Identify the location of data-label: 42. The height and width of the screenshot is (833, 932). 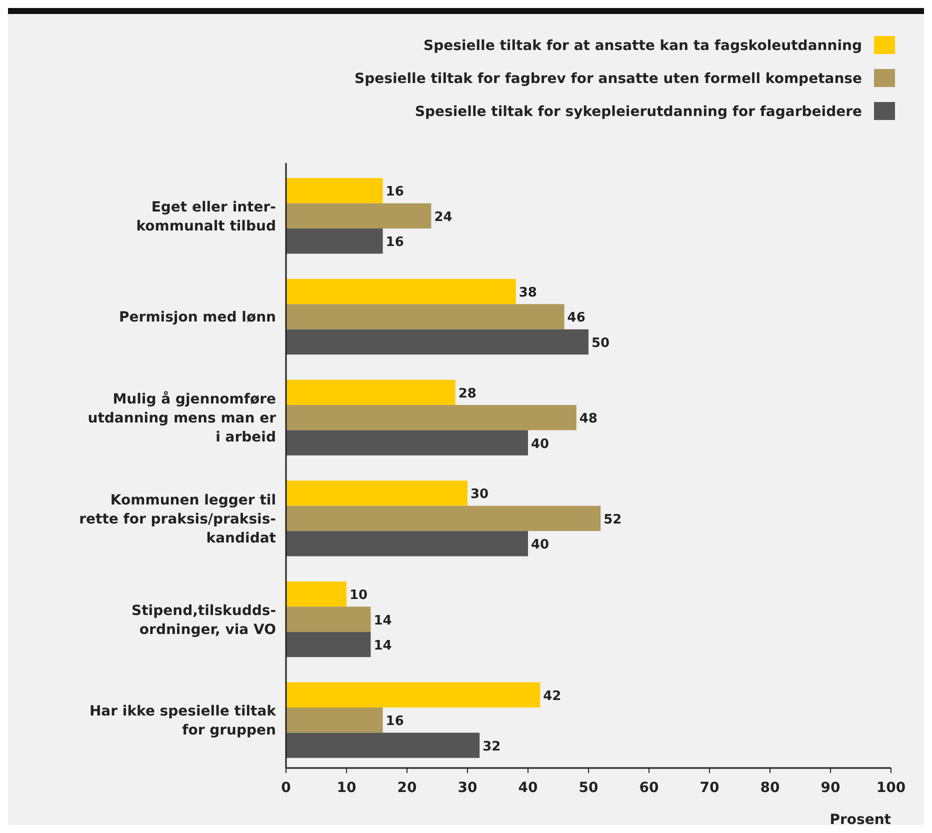
(552, 696).